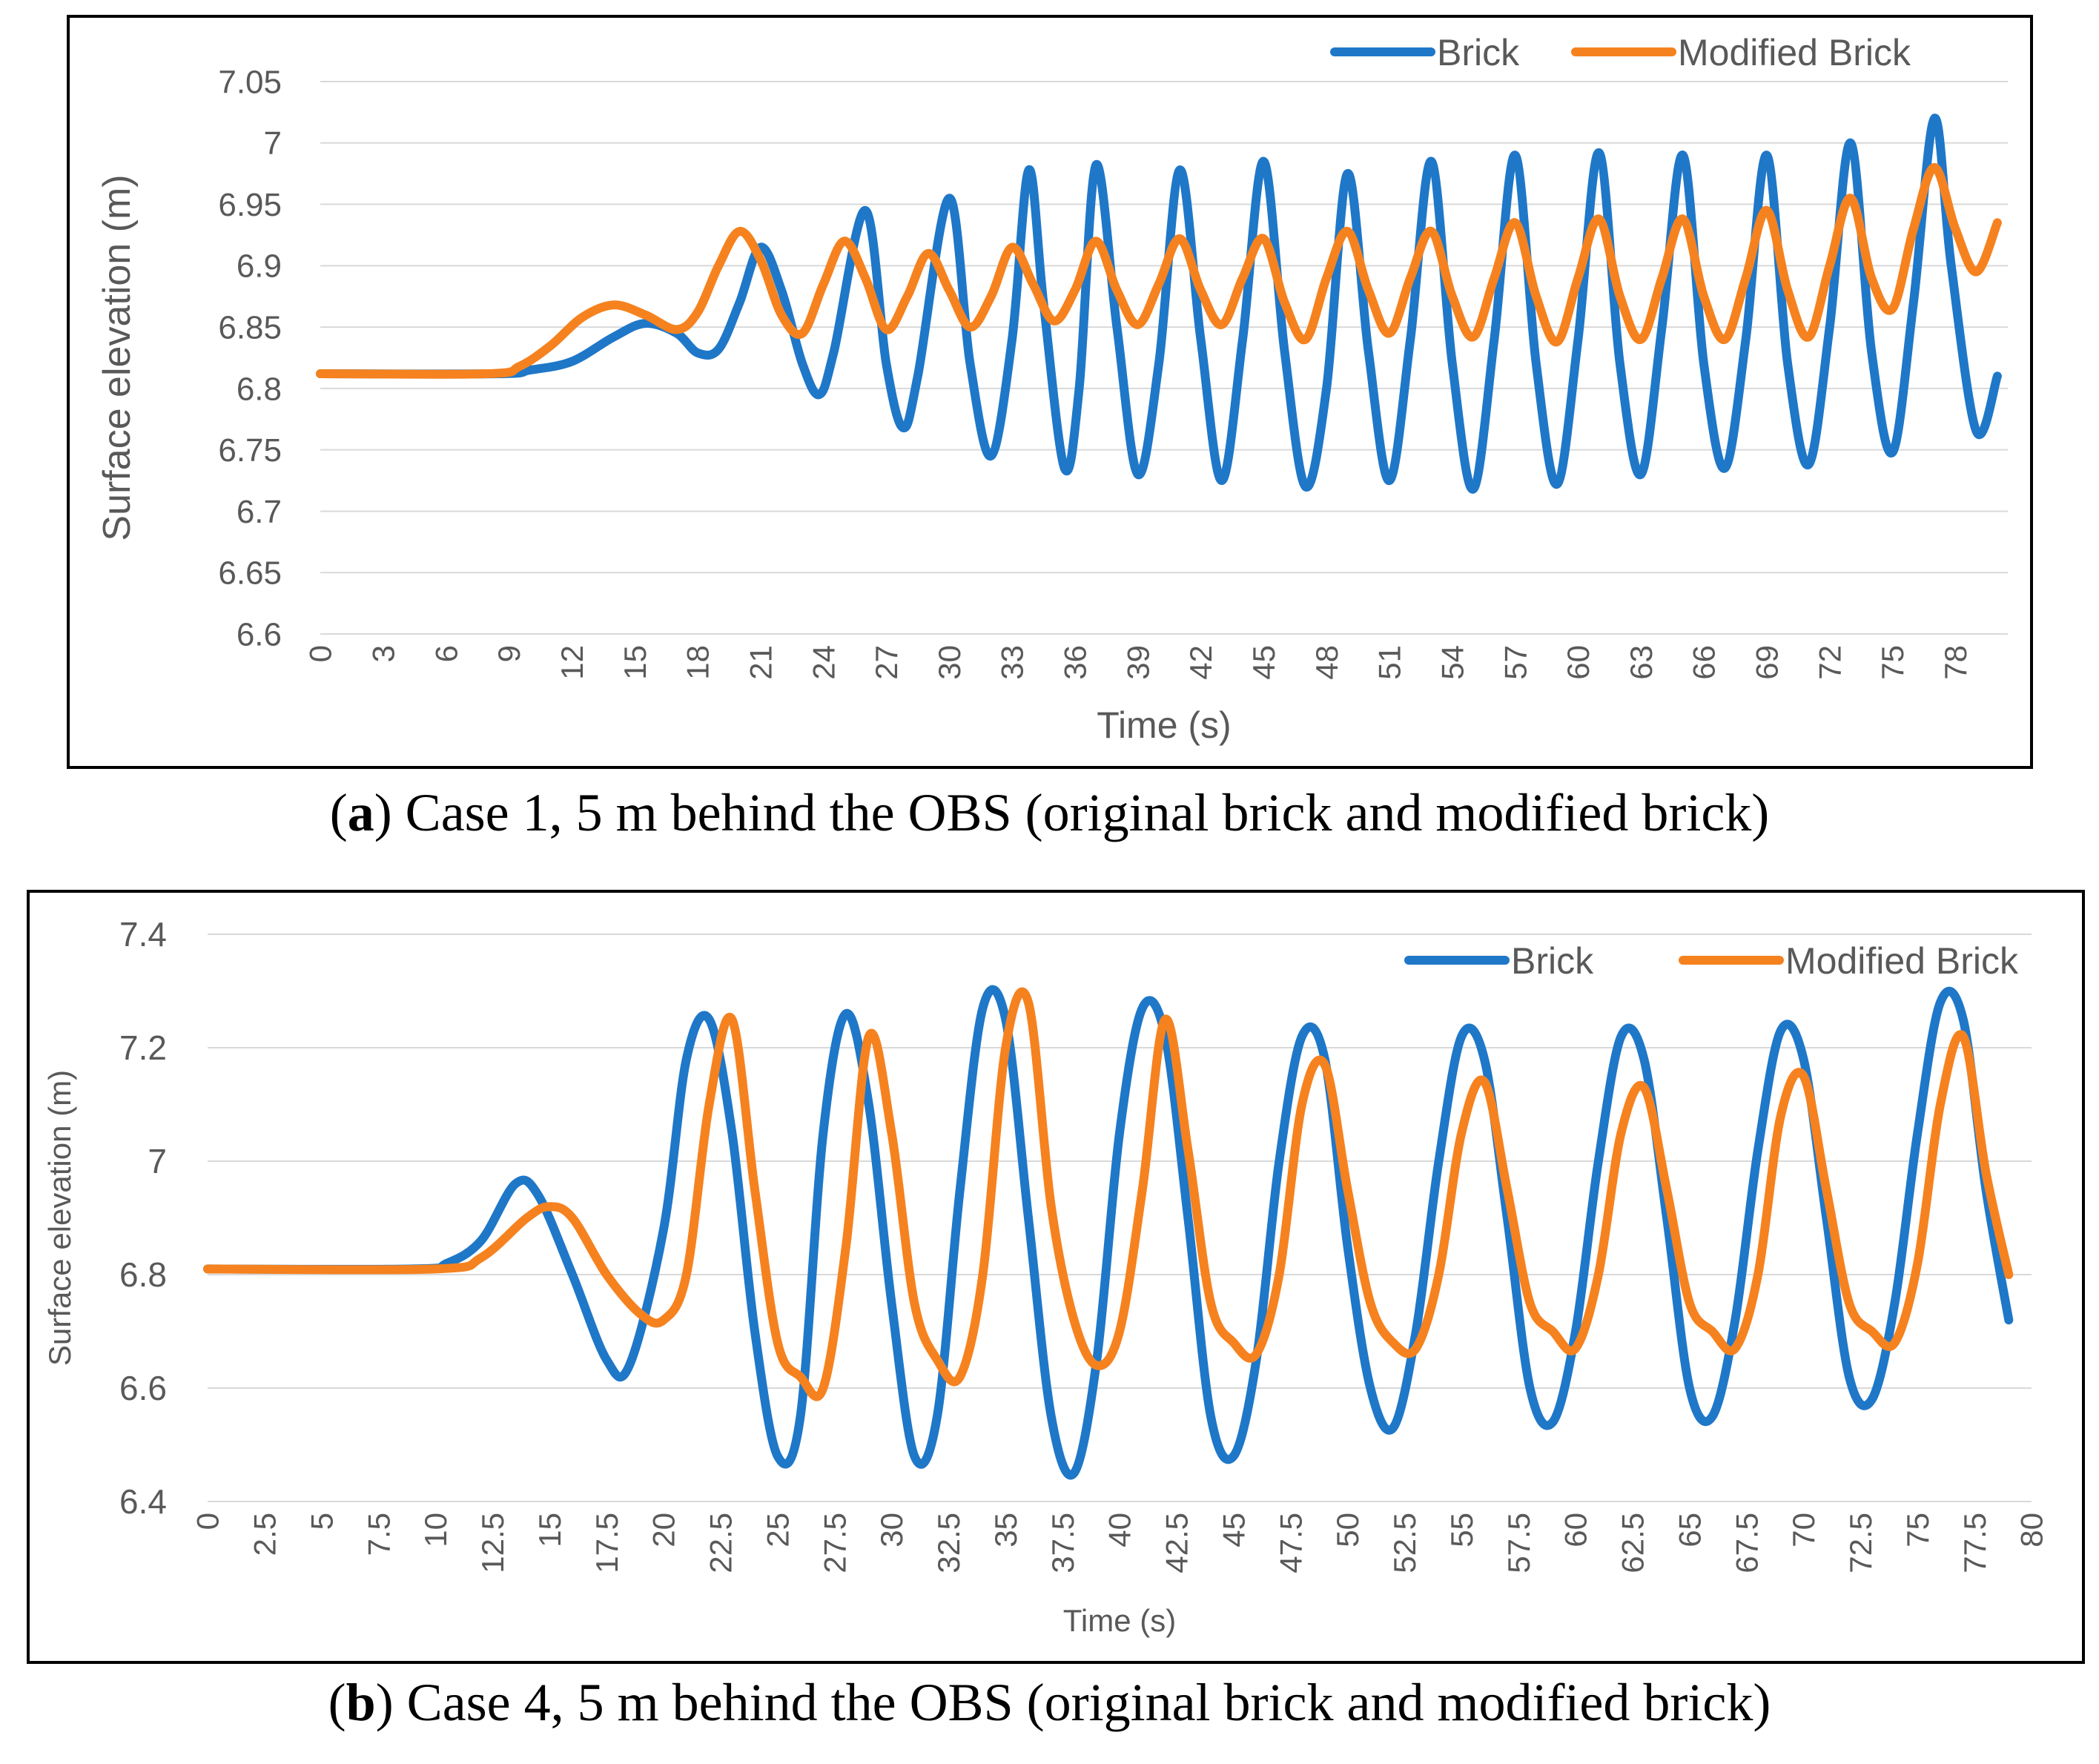  What do you see at coordinates (777, 1530) in the screenshot?
I see `x-tick-label: 25` at bounding box center [777, 1530].